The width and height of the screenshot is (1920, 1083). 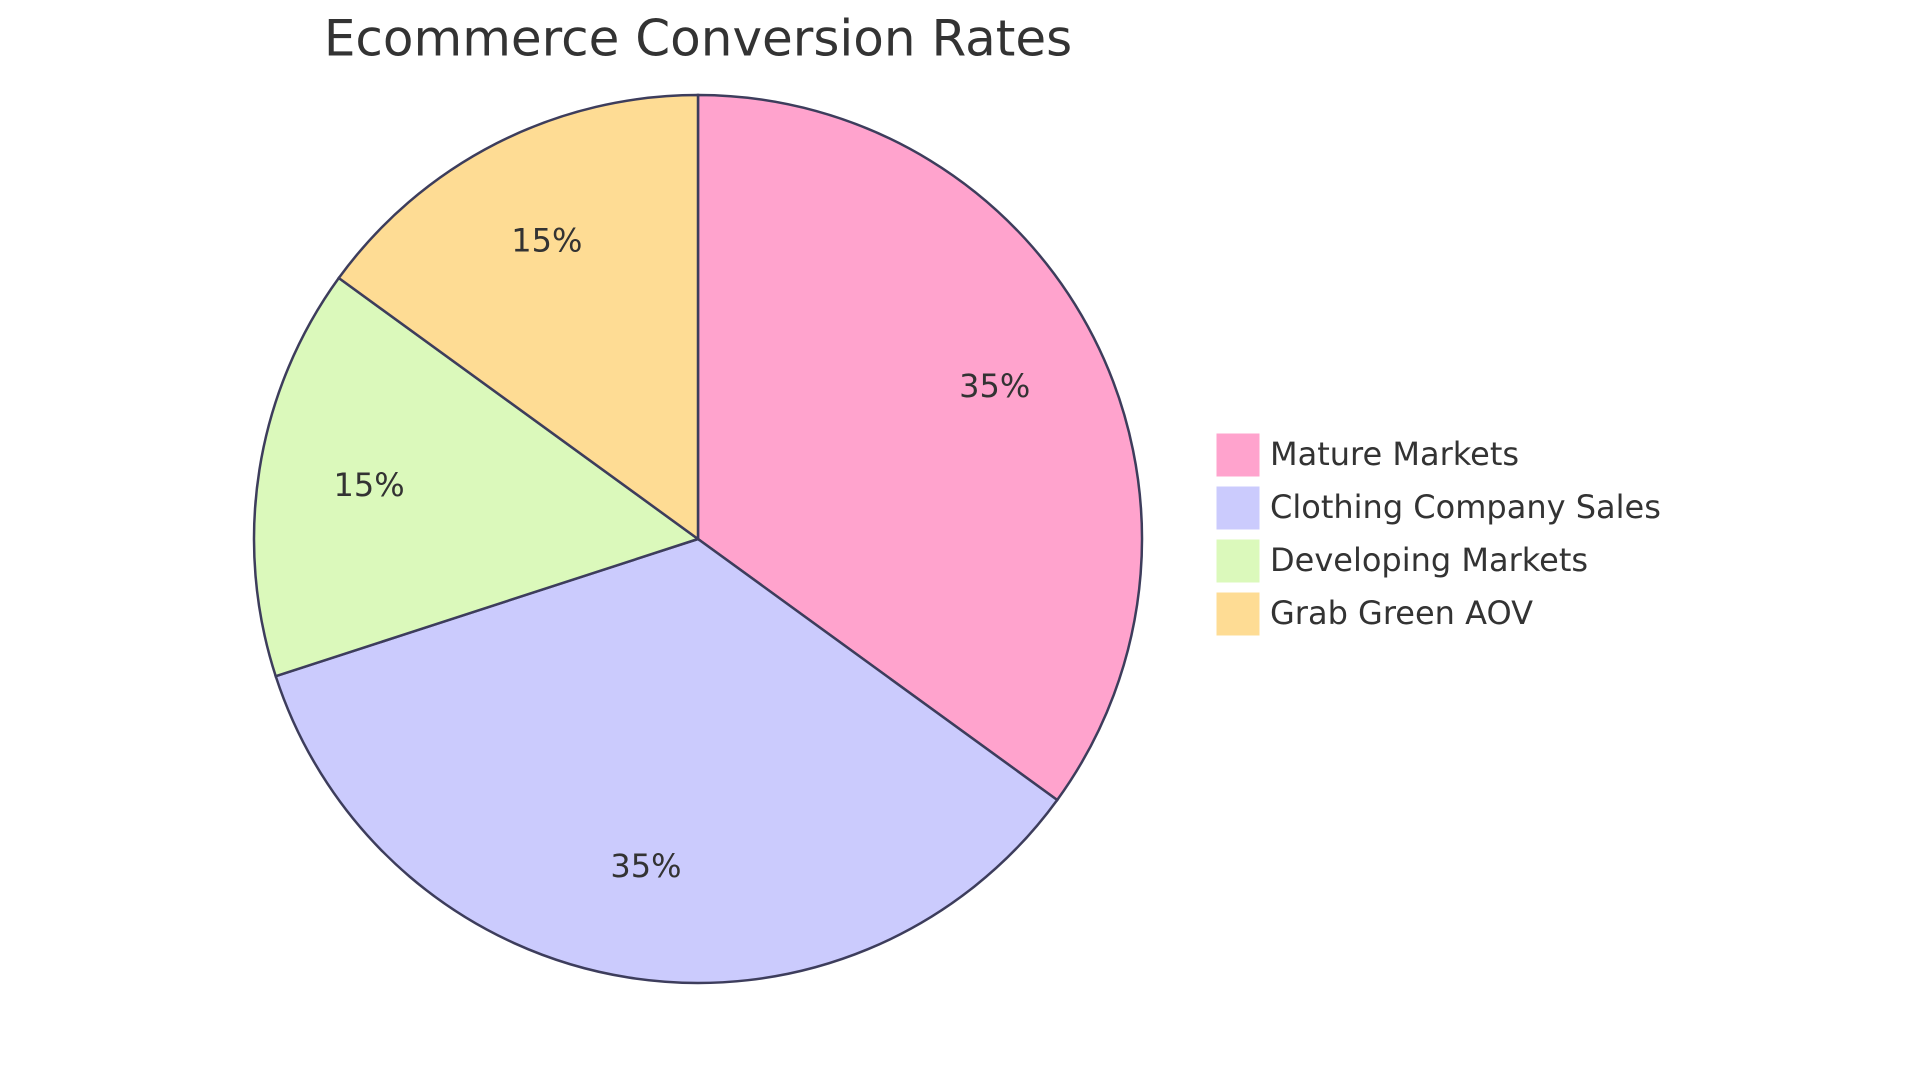 What do you see at coordinates (1465, 507) in the screenshot?
I see `legend-label: Clothing Company Sales` at bounding box center [1465, 507].